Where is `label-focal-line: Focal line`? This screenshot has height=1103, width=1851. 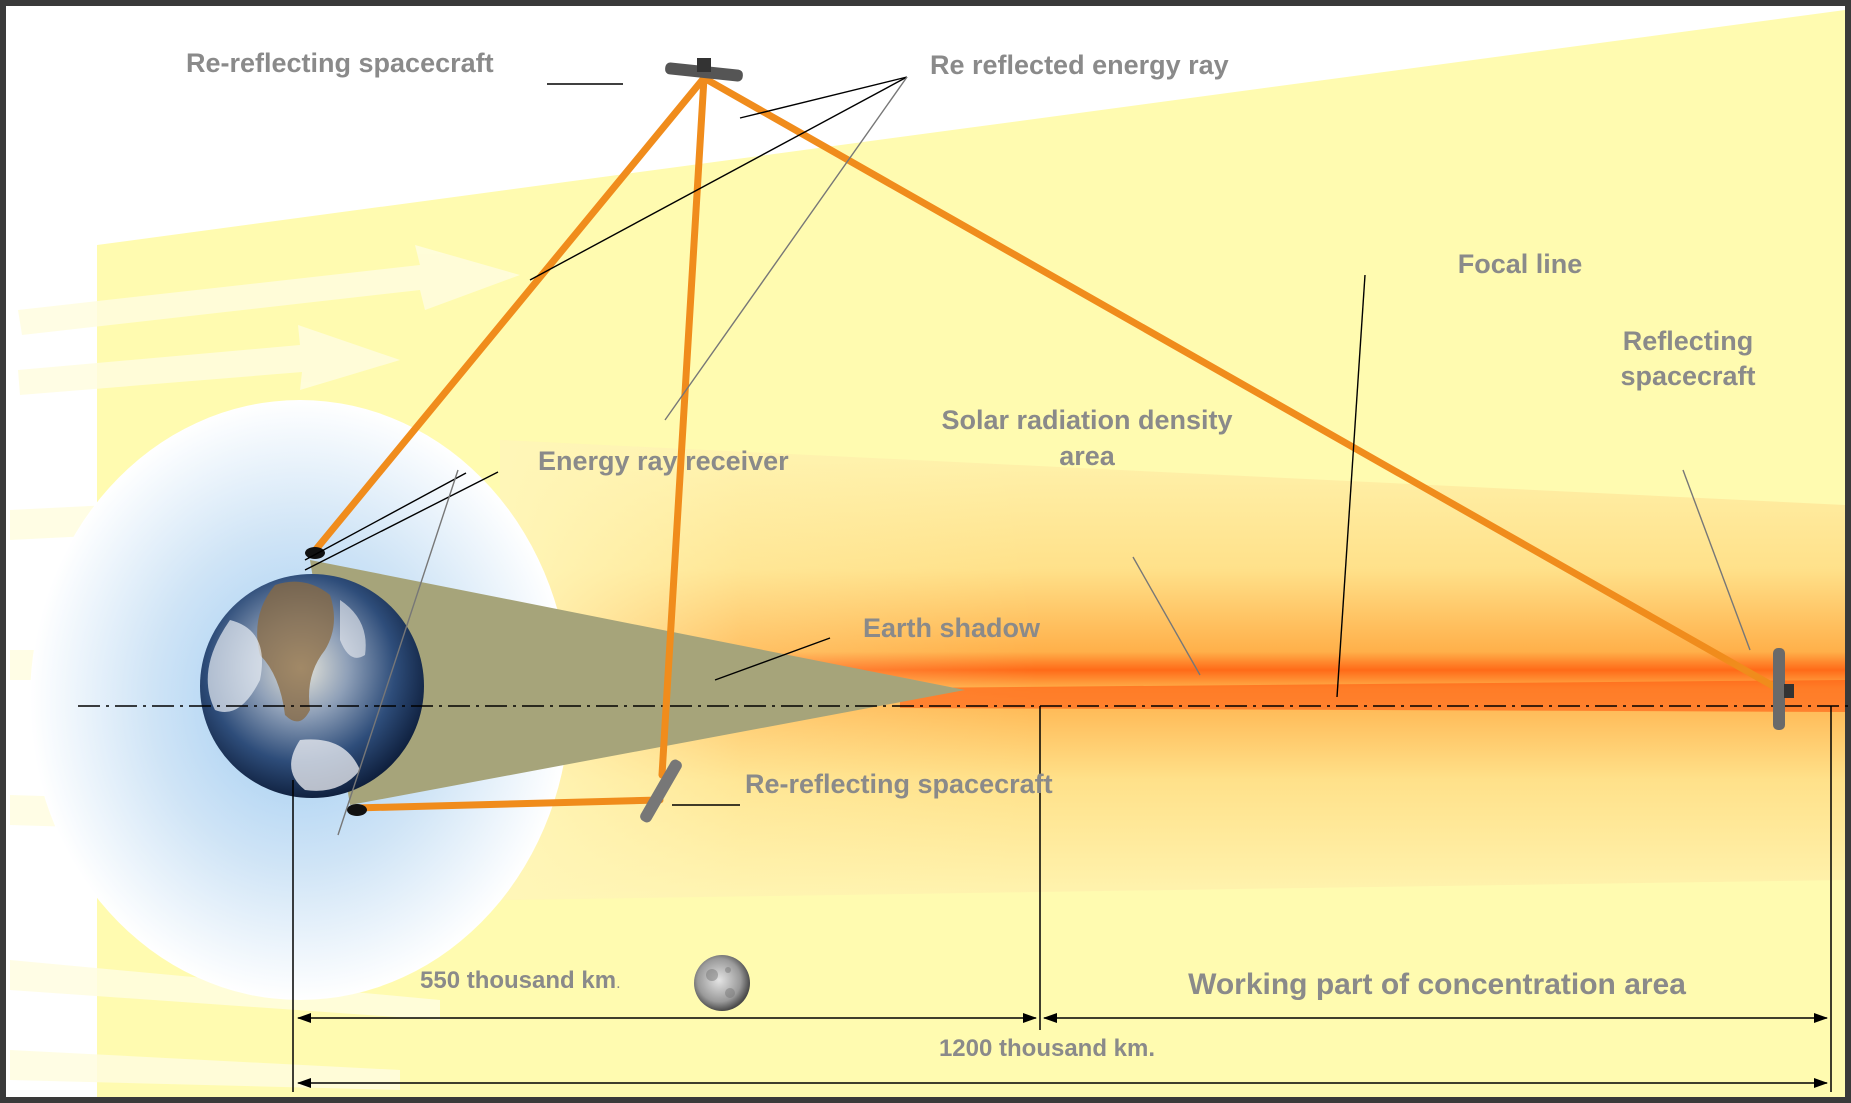
label-focal-line: Focal line is located at coordinates (1520, 264).